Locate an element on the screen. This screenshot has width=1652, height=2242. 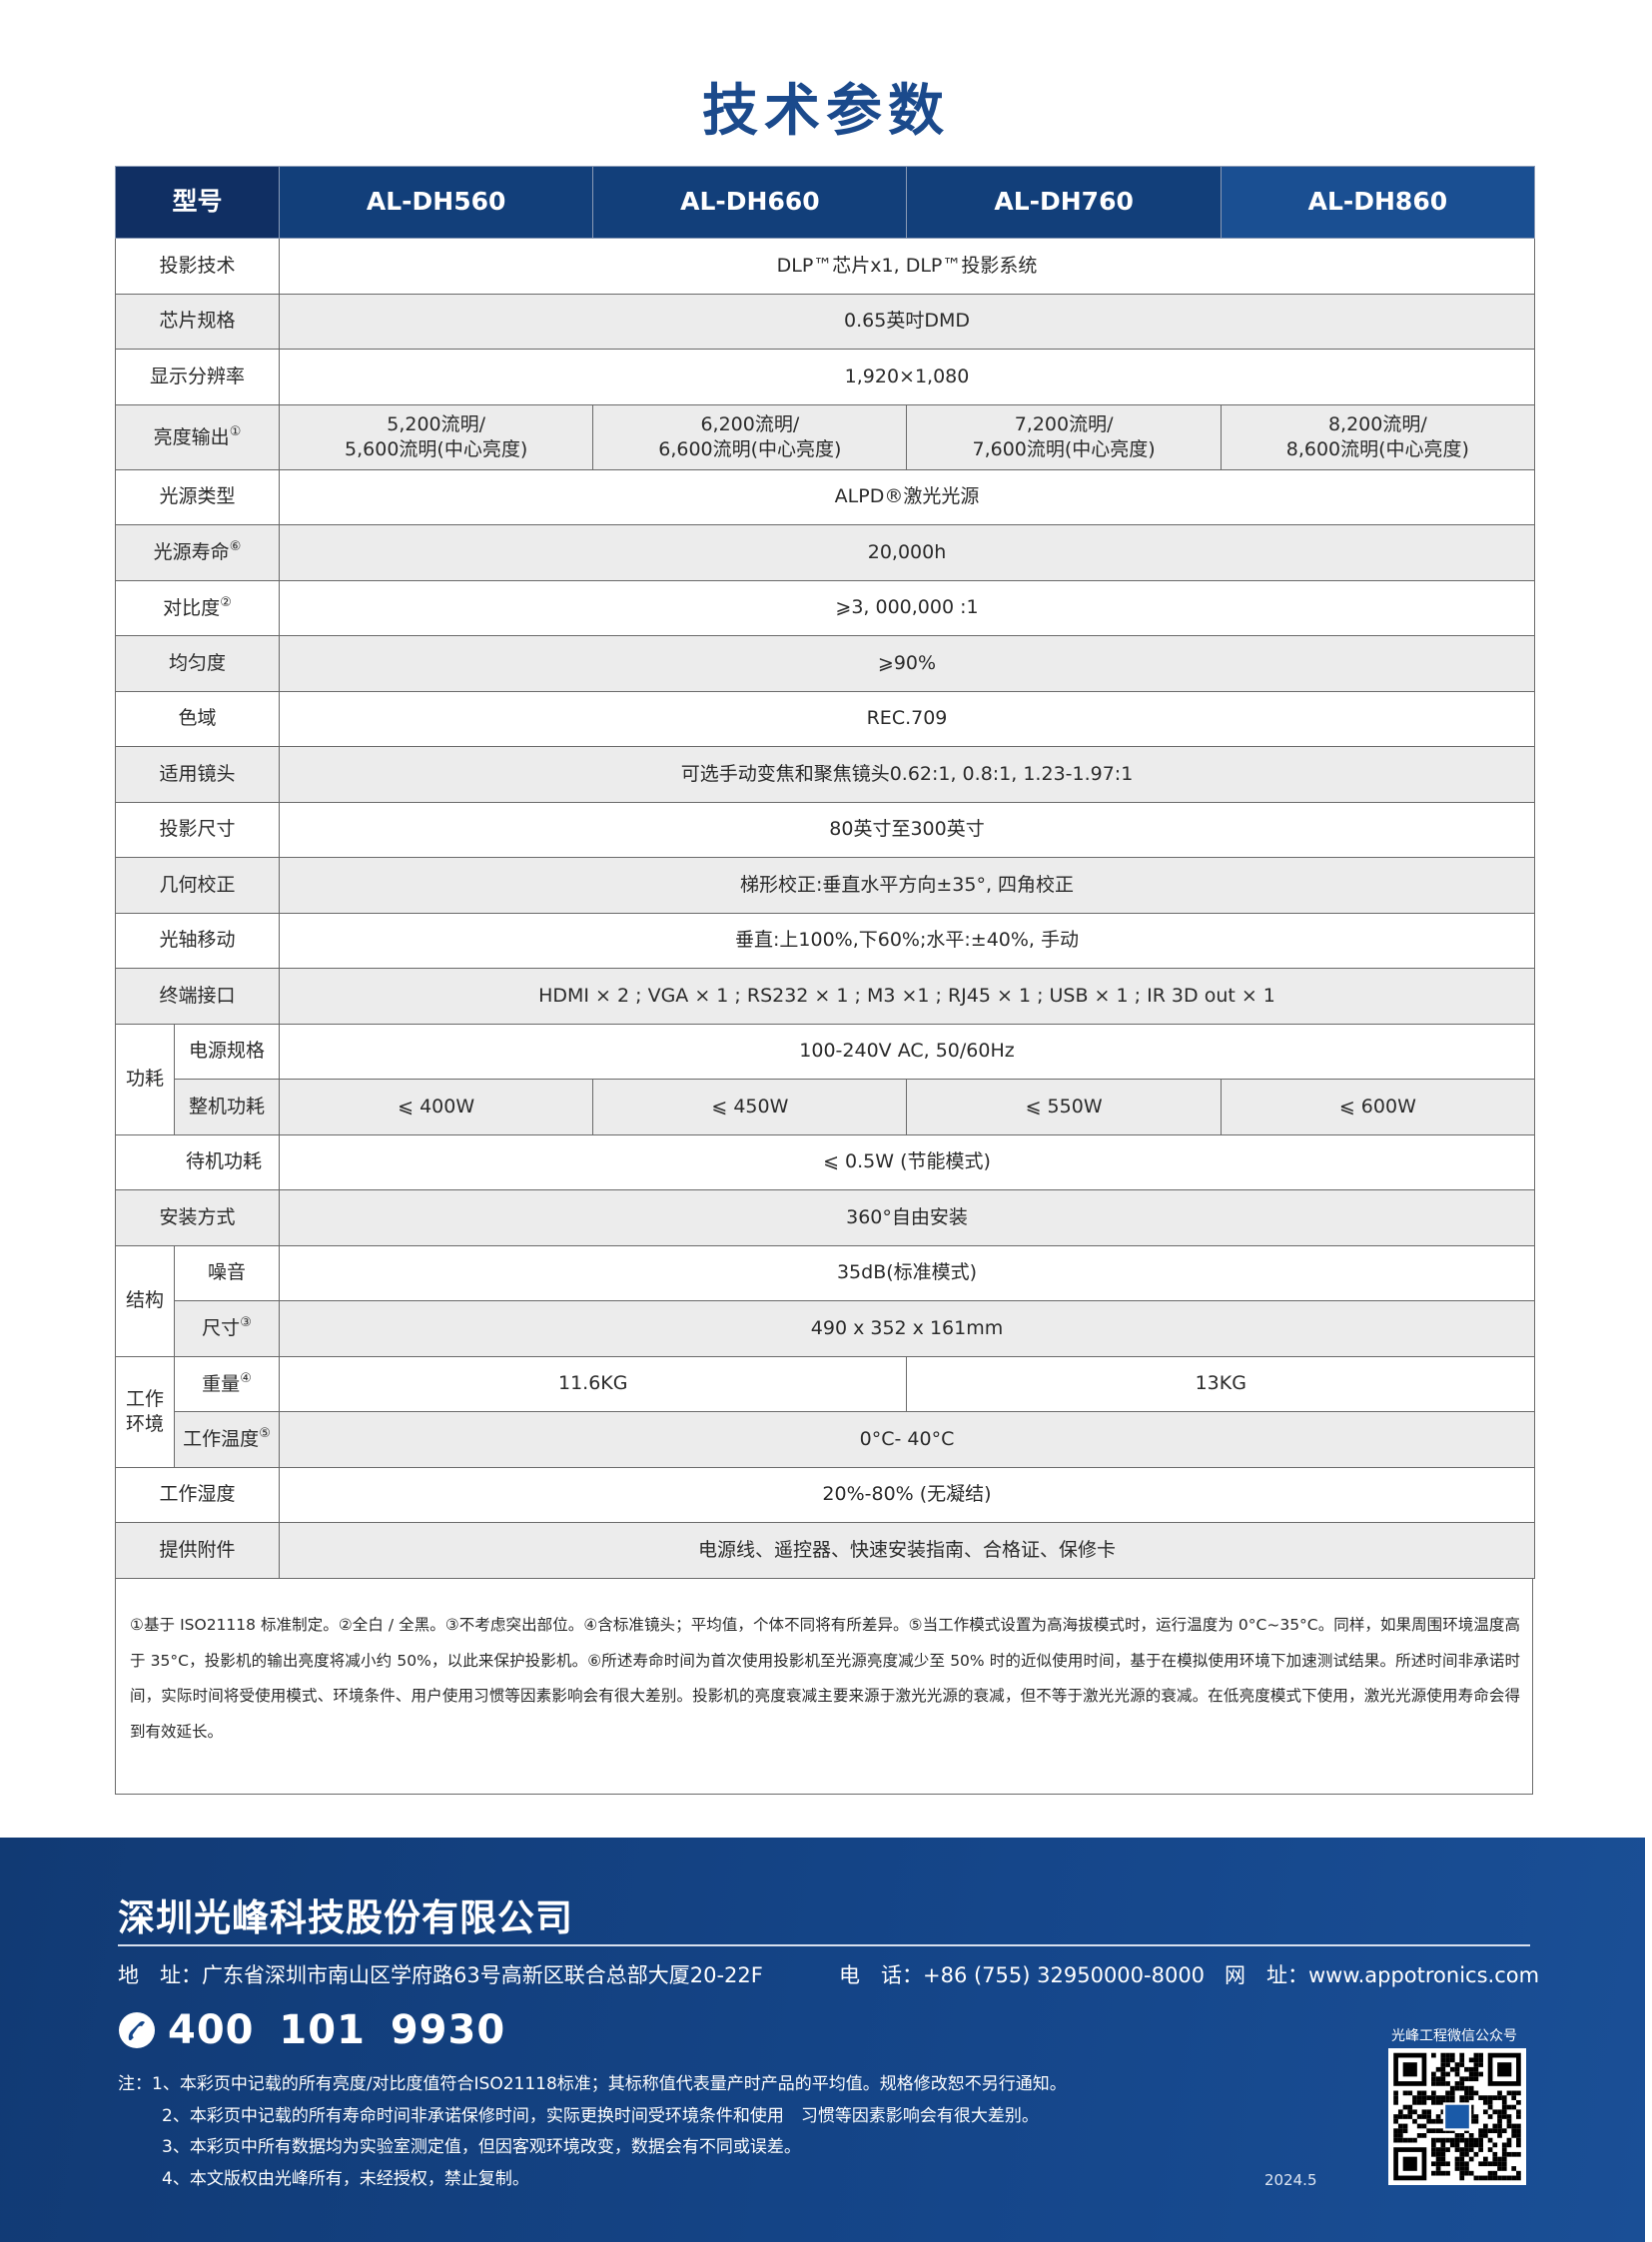
row-label-text: 光轴移动 is located at coordinates (197, 940).